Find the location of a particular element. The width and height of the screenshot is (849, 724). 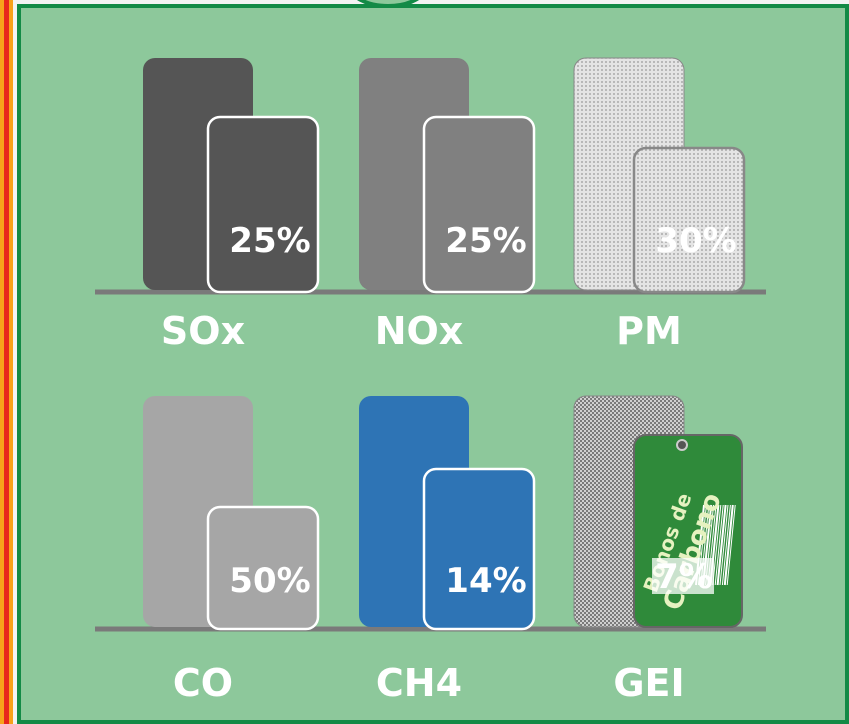

tag-hole is located at coordinates (682, 445).